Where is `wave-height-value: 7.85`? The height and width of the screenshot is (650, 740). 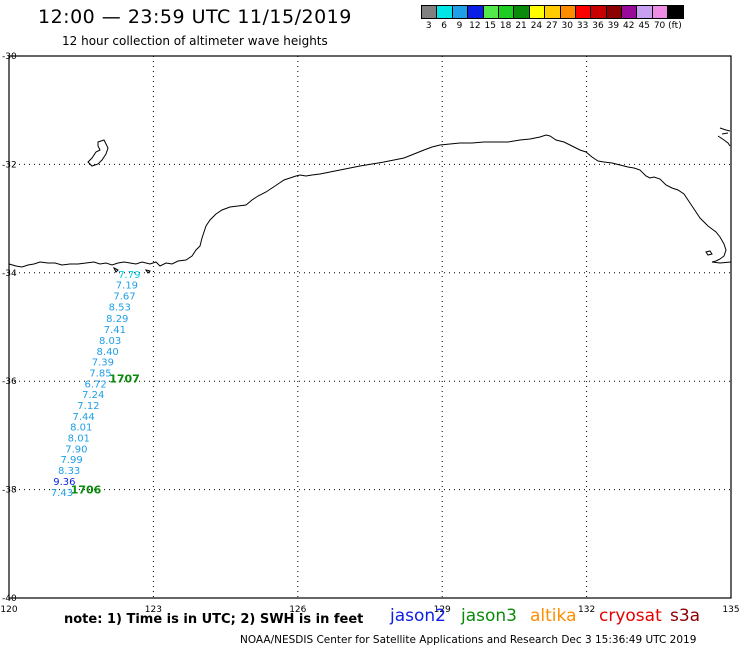 wave-height-value: 7.85 is located at coordinates (100, 374).